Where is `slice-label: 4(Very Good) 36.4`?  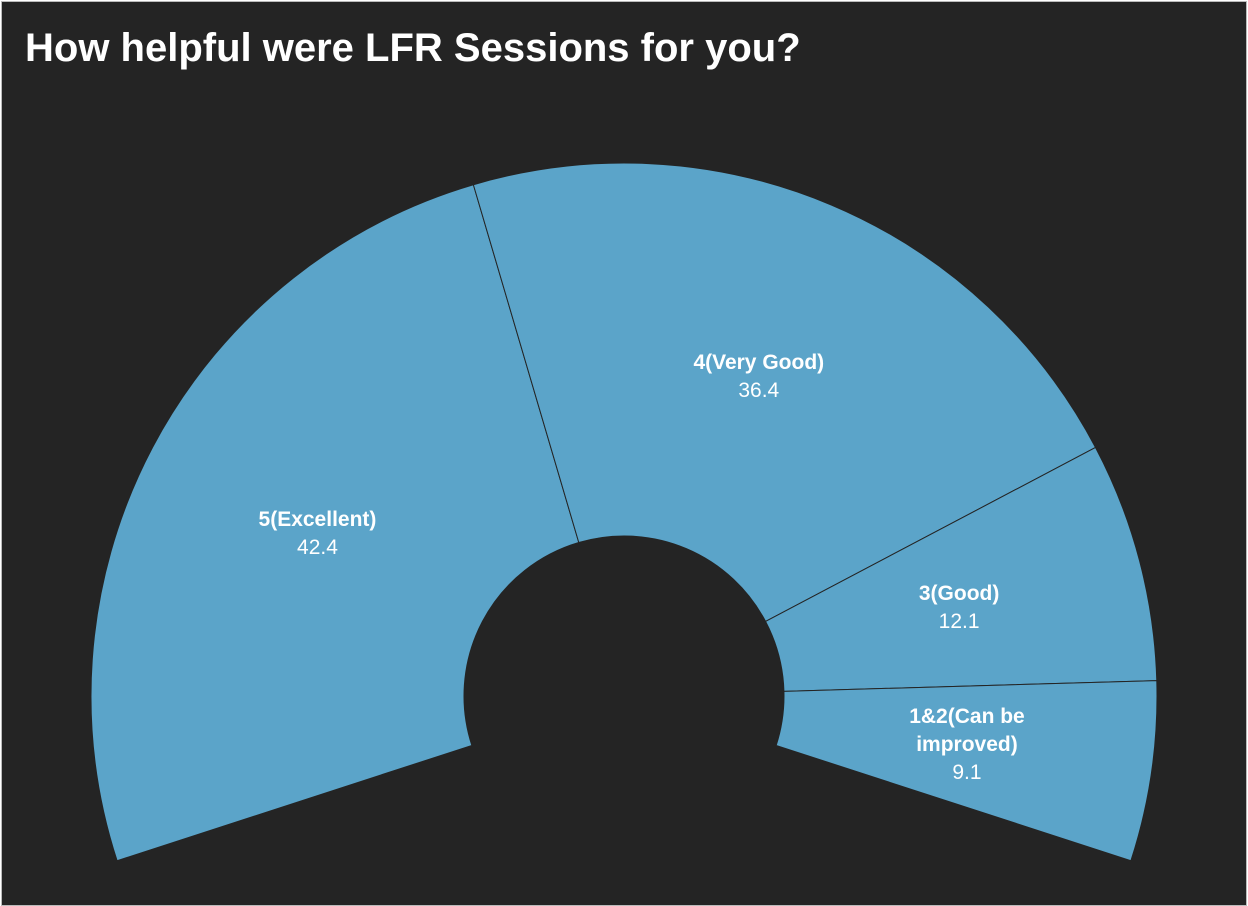
slice-label: 4(Very Good) 36.4 is located at coordinates (759, 377).